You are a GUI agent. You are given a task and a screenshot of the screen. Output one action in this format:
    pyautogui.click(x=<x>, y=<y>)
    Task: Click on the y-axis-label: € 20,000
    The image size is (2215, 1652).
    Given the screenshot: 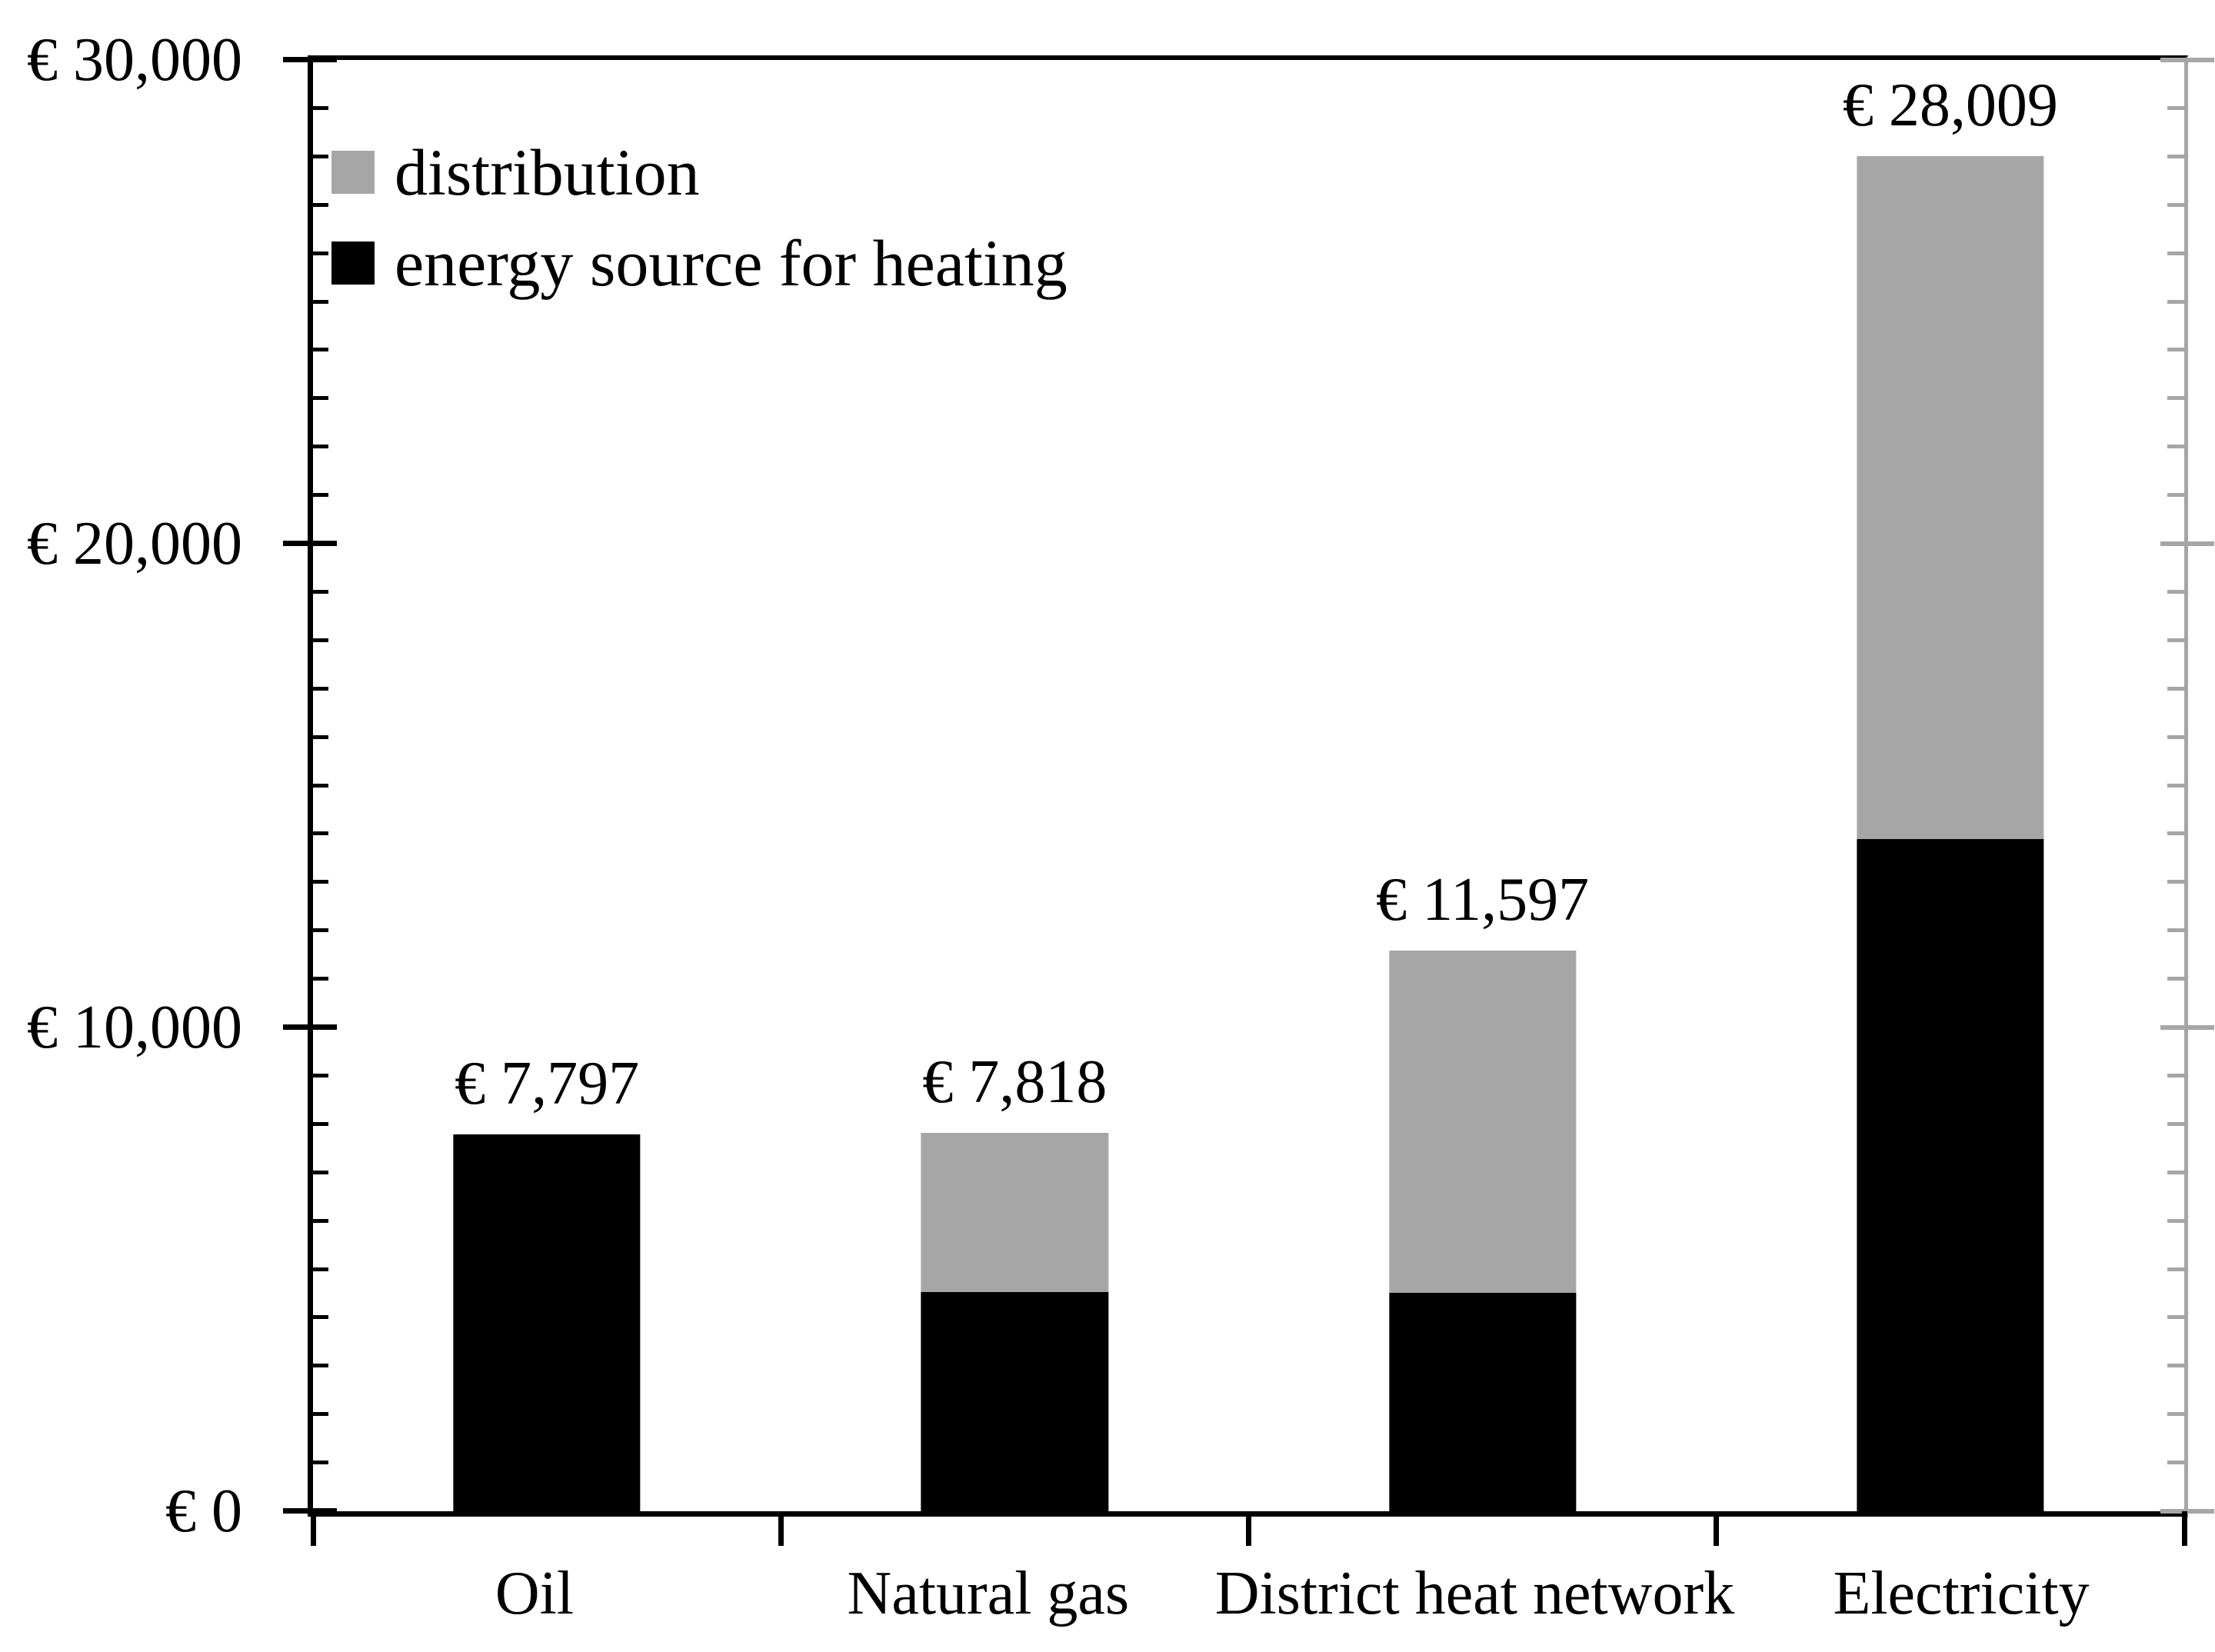 What is the action you would take?
    pyautogui.click(x=134, y=544)
    